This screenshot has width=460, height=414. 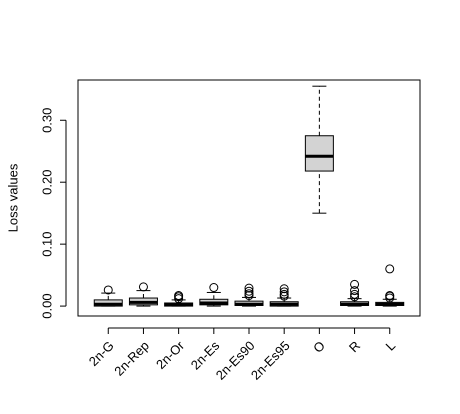 I want to click on y-tick-label: 0.20, so click(x=46, y=182).